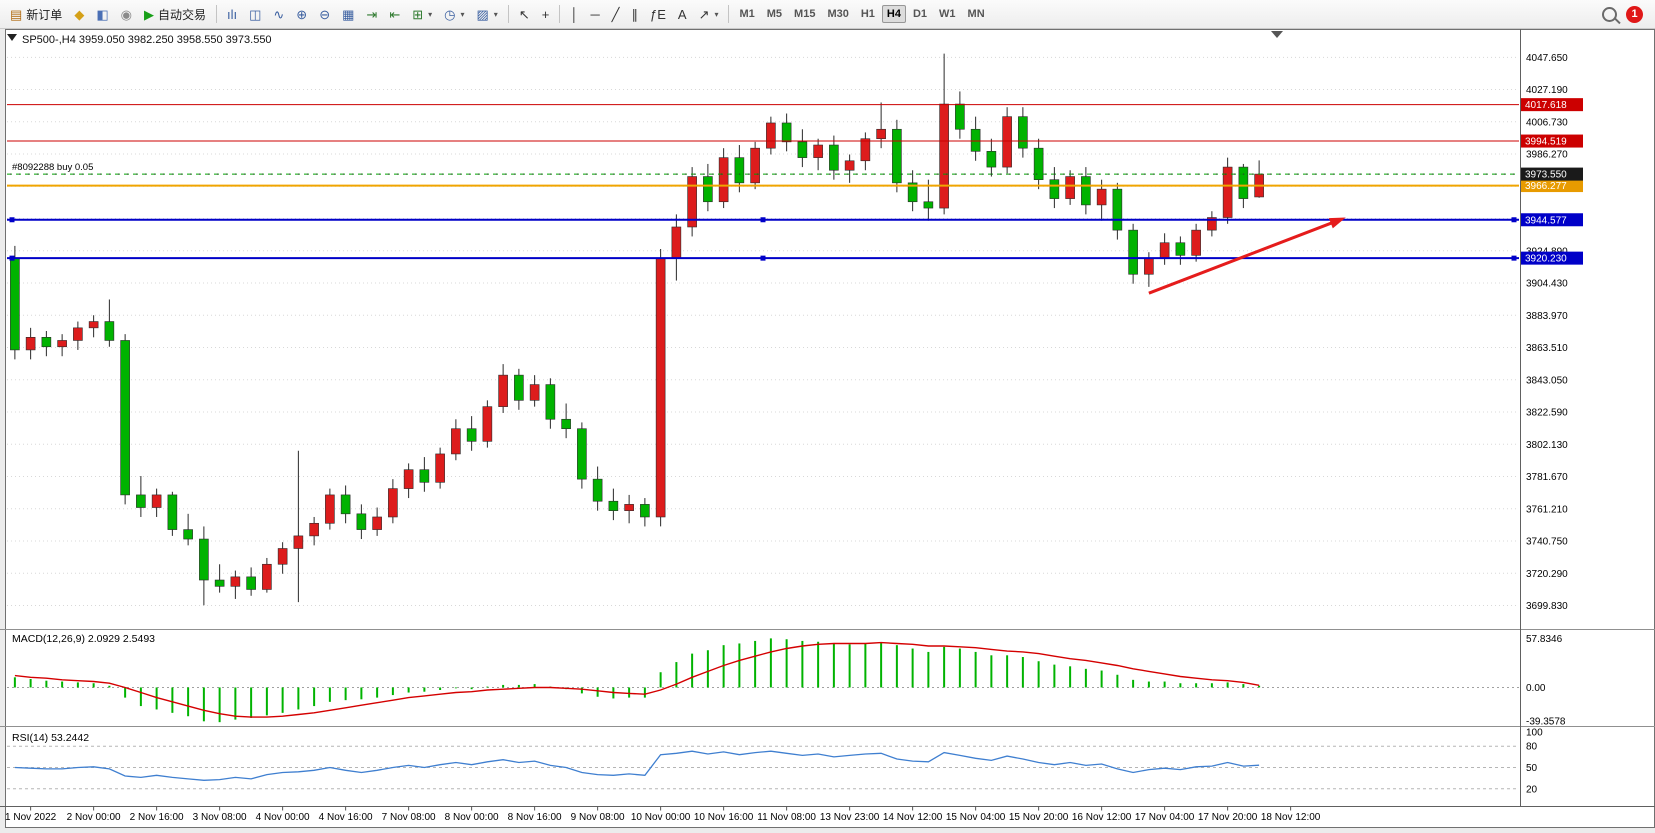  Describe the element at coordinates (775, 761) in the screenshot. I see `rsi-panel: RSI(14) 53.2442 100 80 50 20` at that location.